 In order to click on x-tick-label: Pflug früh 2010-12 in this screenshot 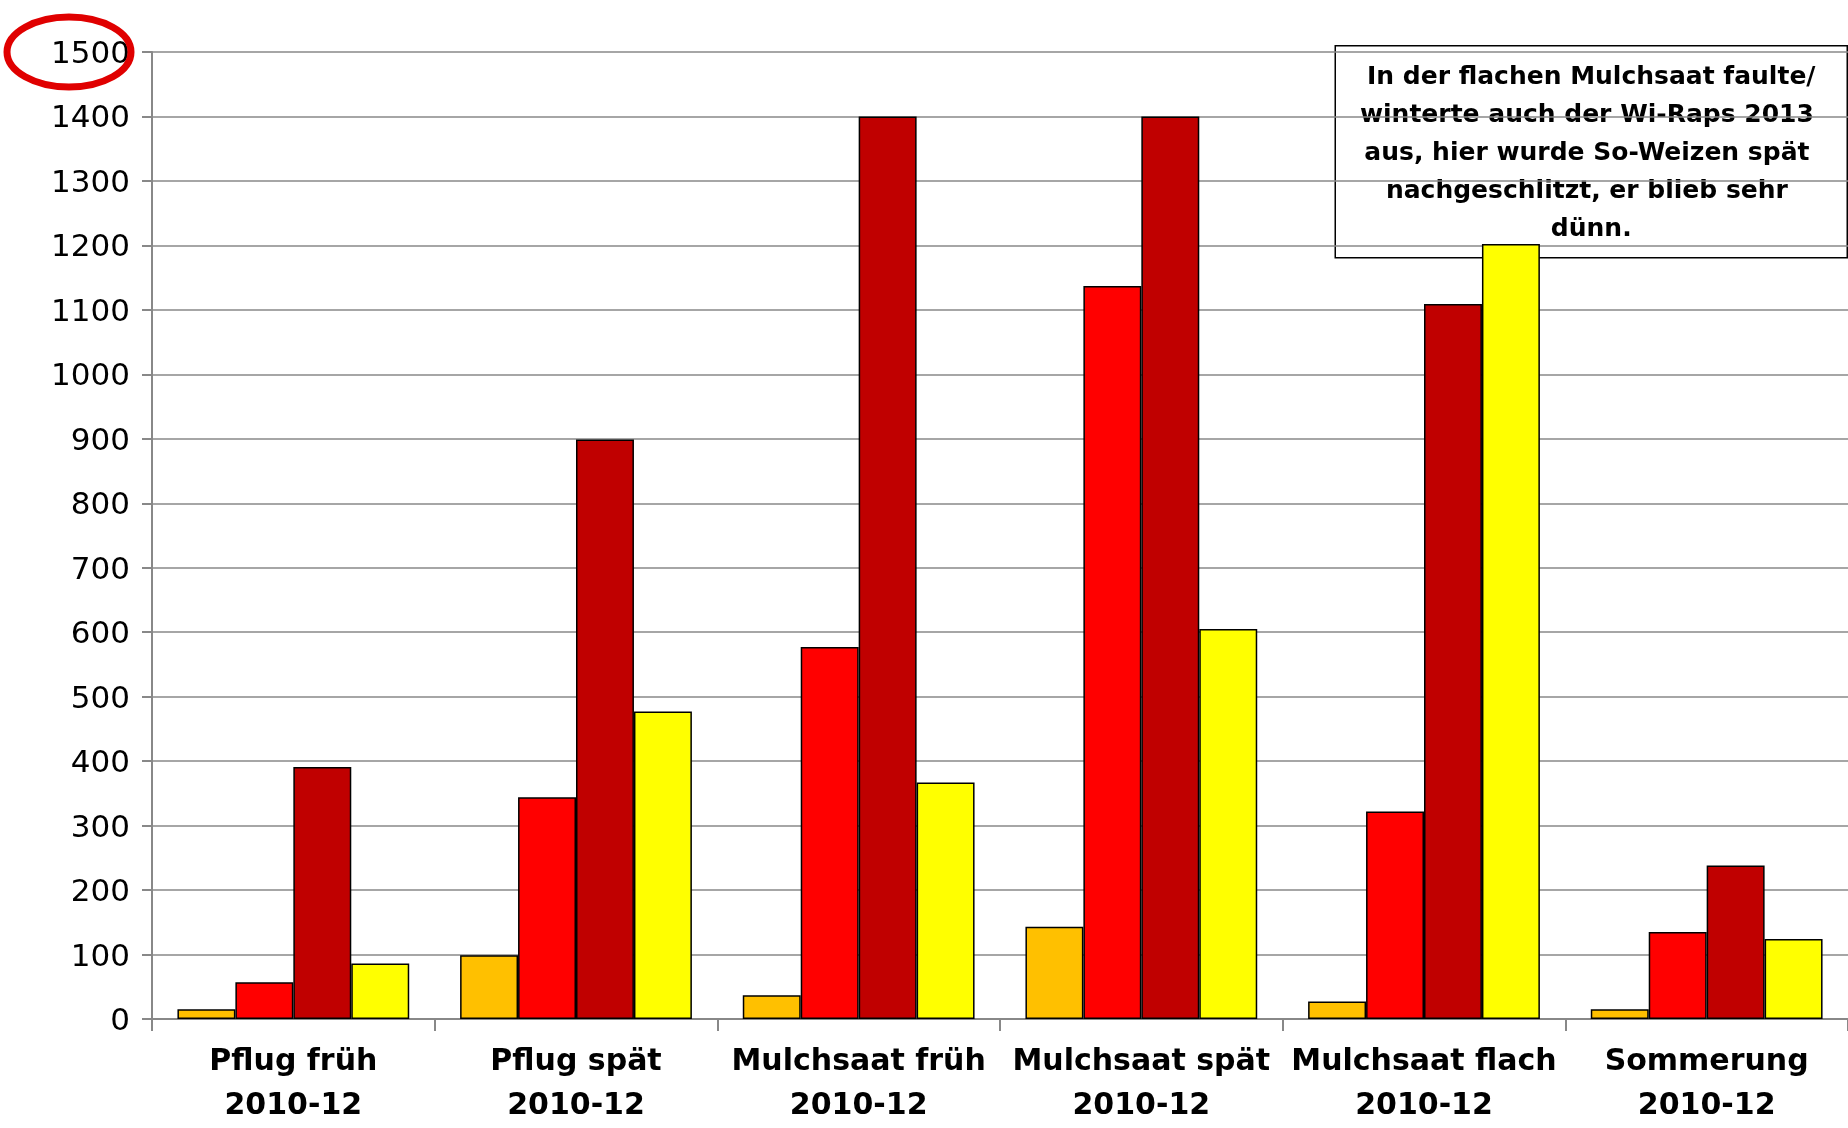, I will do `click(293, 1081)`.